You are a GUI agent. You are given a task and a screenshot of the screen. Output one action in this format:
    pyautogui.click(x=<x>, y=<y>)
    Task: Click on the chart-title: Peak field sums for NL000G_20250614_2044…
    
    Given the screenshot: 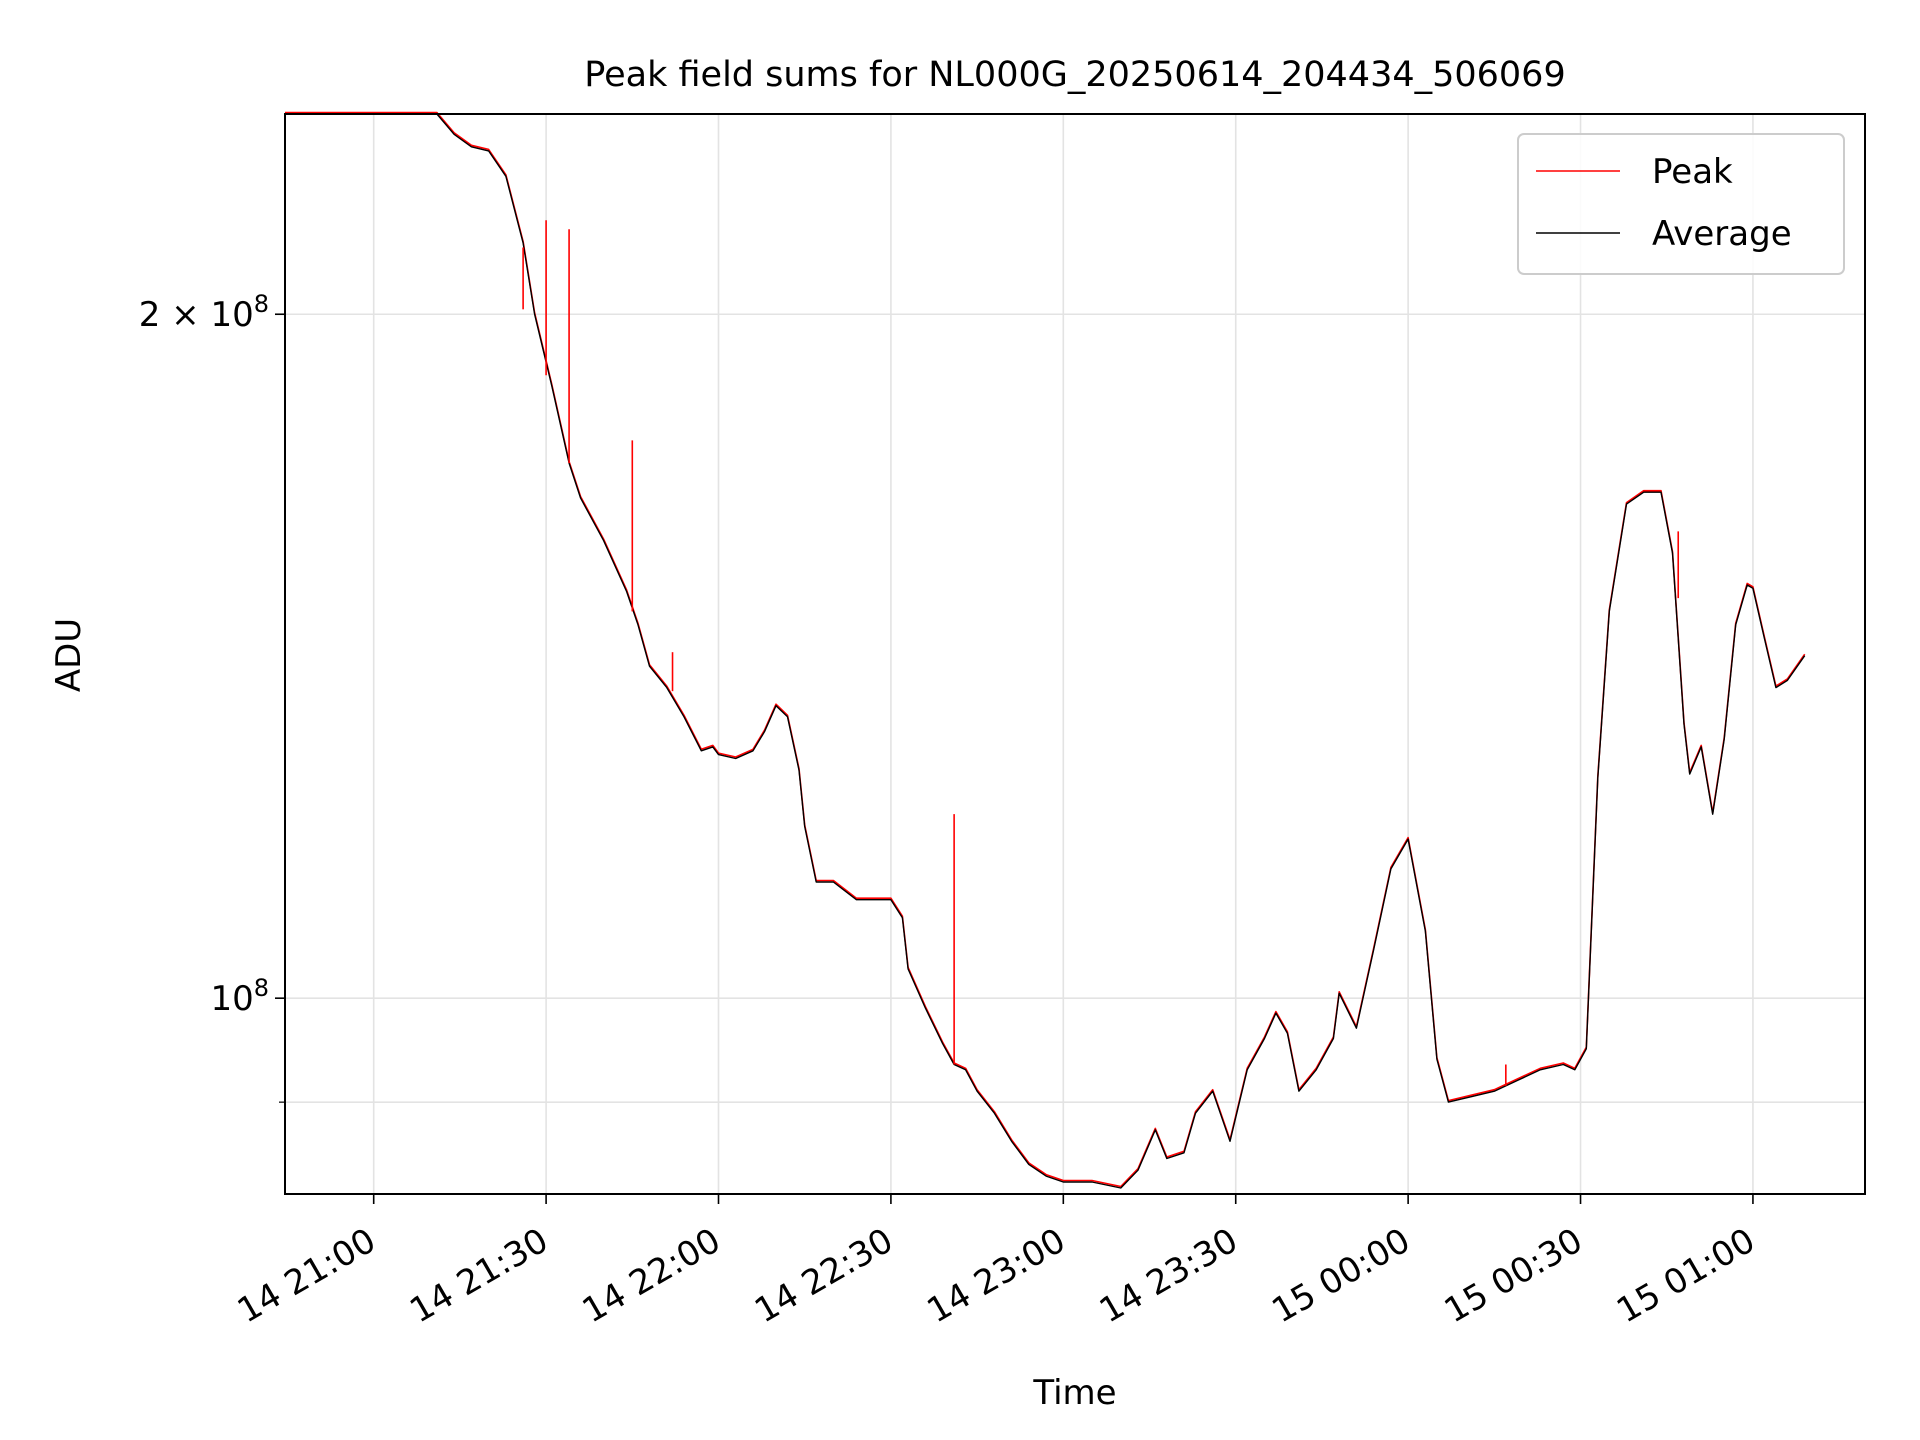 What is the action you would take?
    pyautogui.click(x=1074, y=75)
    